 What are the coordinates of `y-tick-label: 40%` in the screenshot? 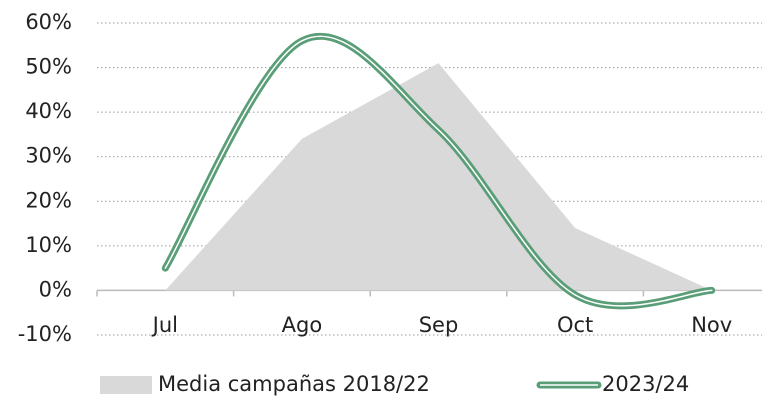 It's located at (48, 111).